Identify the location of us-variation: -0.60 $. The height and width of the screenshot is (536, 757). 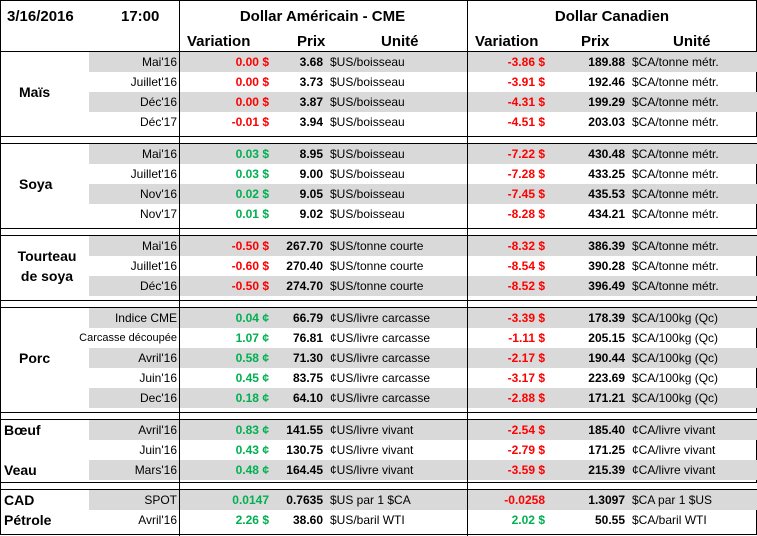
(250, 266).